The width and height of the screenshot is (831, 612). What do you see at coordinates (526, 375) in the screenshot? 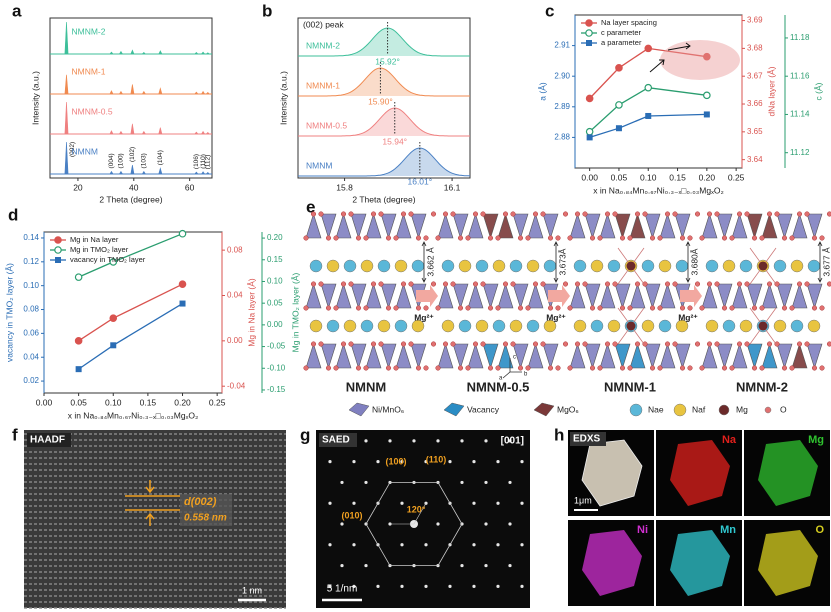
I see `axis-letter: b` at bounding box center [526, 375].